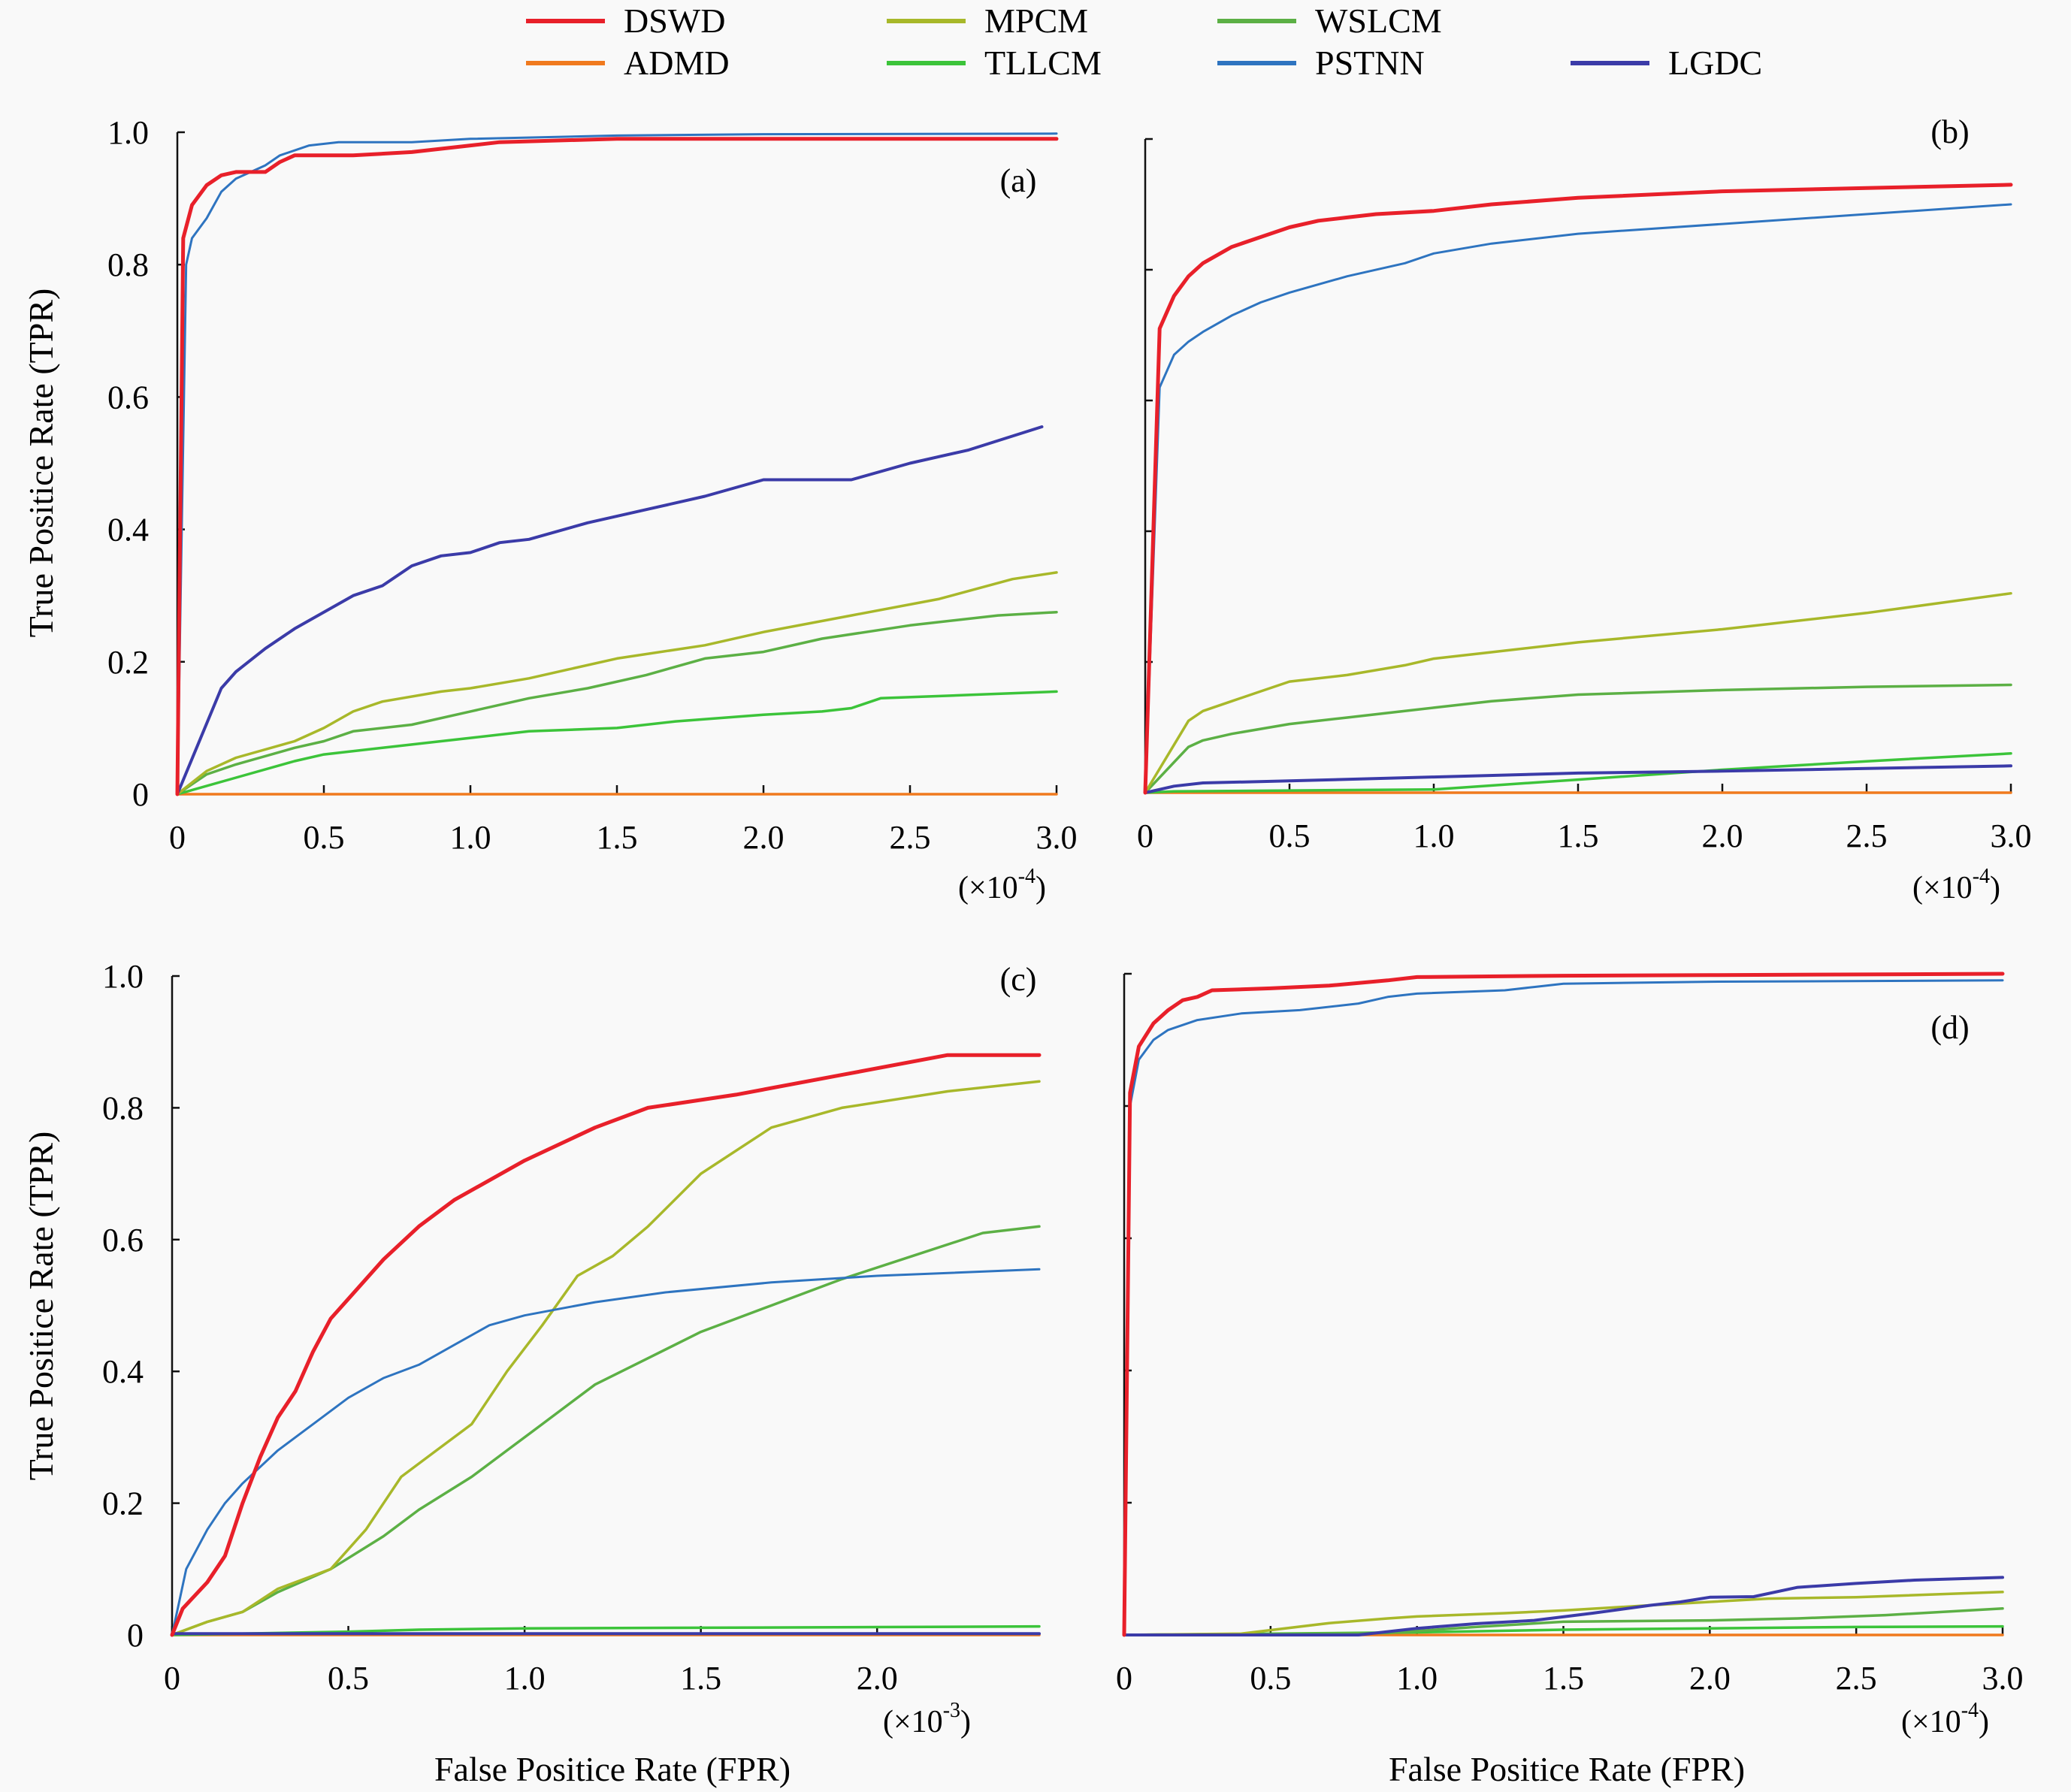 The width and height of the screenshot is (2071, 1792). Describe the element at coordinates (1370, 63) in the screenshot. I see `legend-label: PSTNN` at that location.